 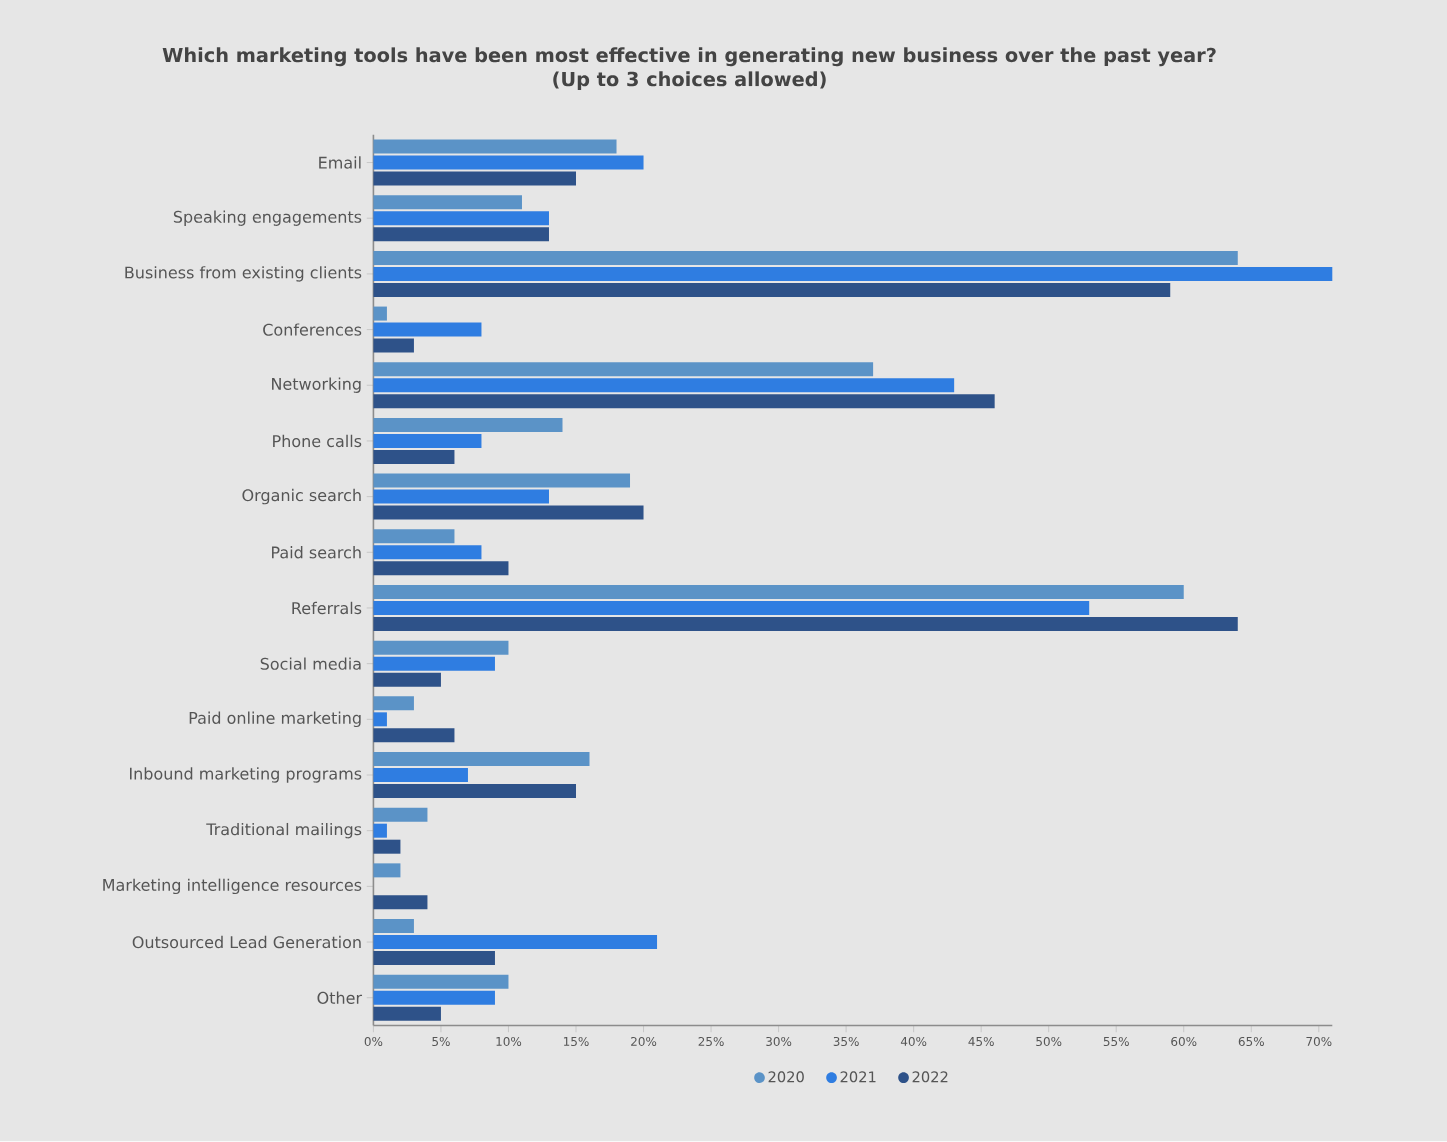 What do you see at coordinates (1319, 1042) in the screenshot?
I see `x-tick-label: 70%` at bounding box center [1319, 1042].